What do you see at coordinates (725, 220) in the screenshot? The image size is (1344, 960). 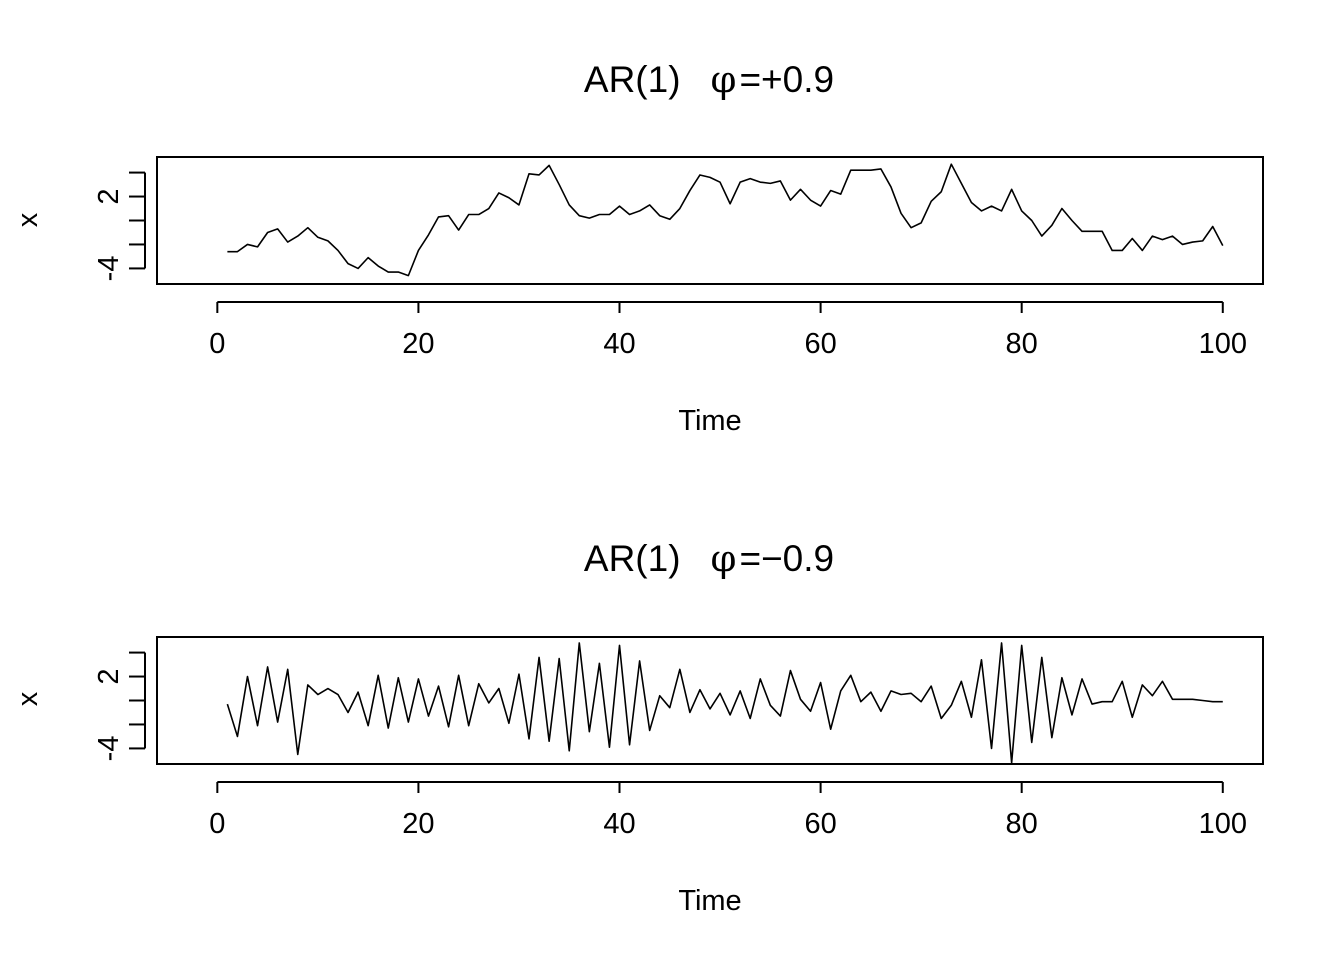 I see `series-line-top` at bounding box center [725, 220].